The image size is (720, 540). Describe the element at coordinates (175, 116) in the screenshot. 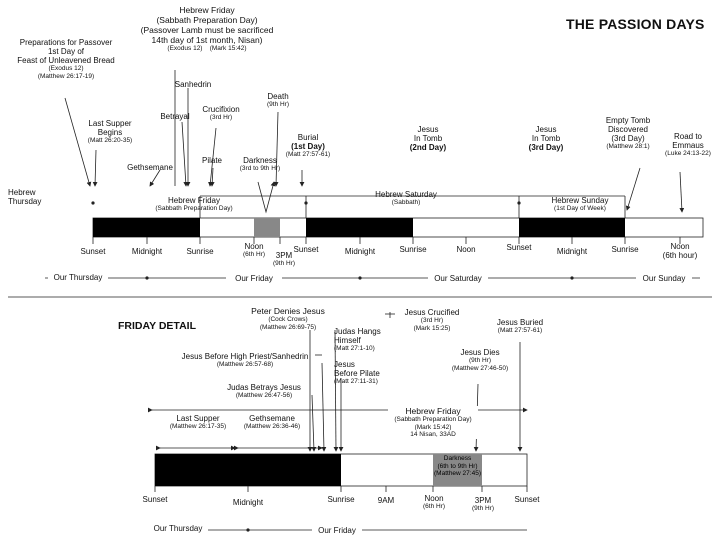

I see `event-betrayal: Betrayal` at that location.